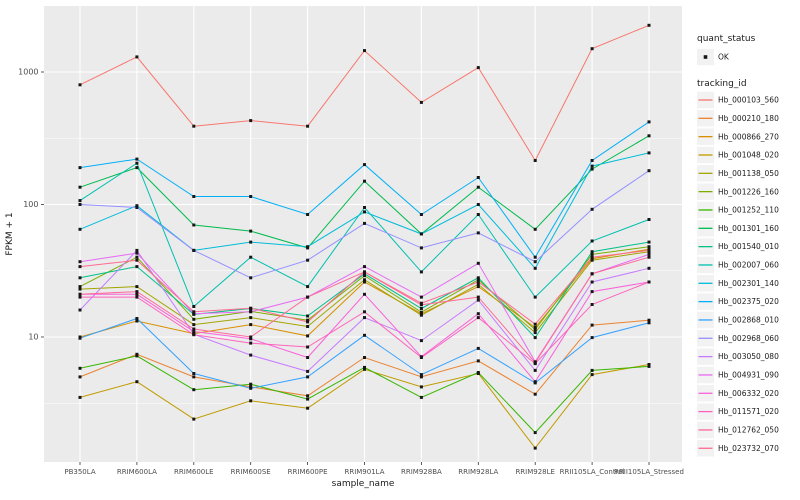  I want to click on legend-item-Hb_001048_020: Hb_001048_020, so click(738, 155).